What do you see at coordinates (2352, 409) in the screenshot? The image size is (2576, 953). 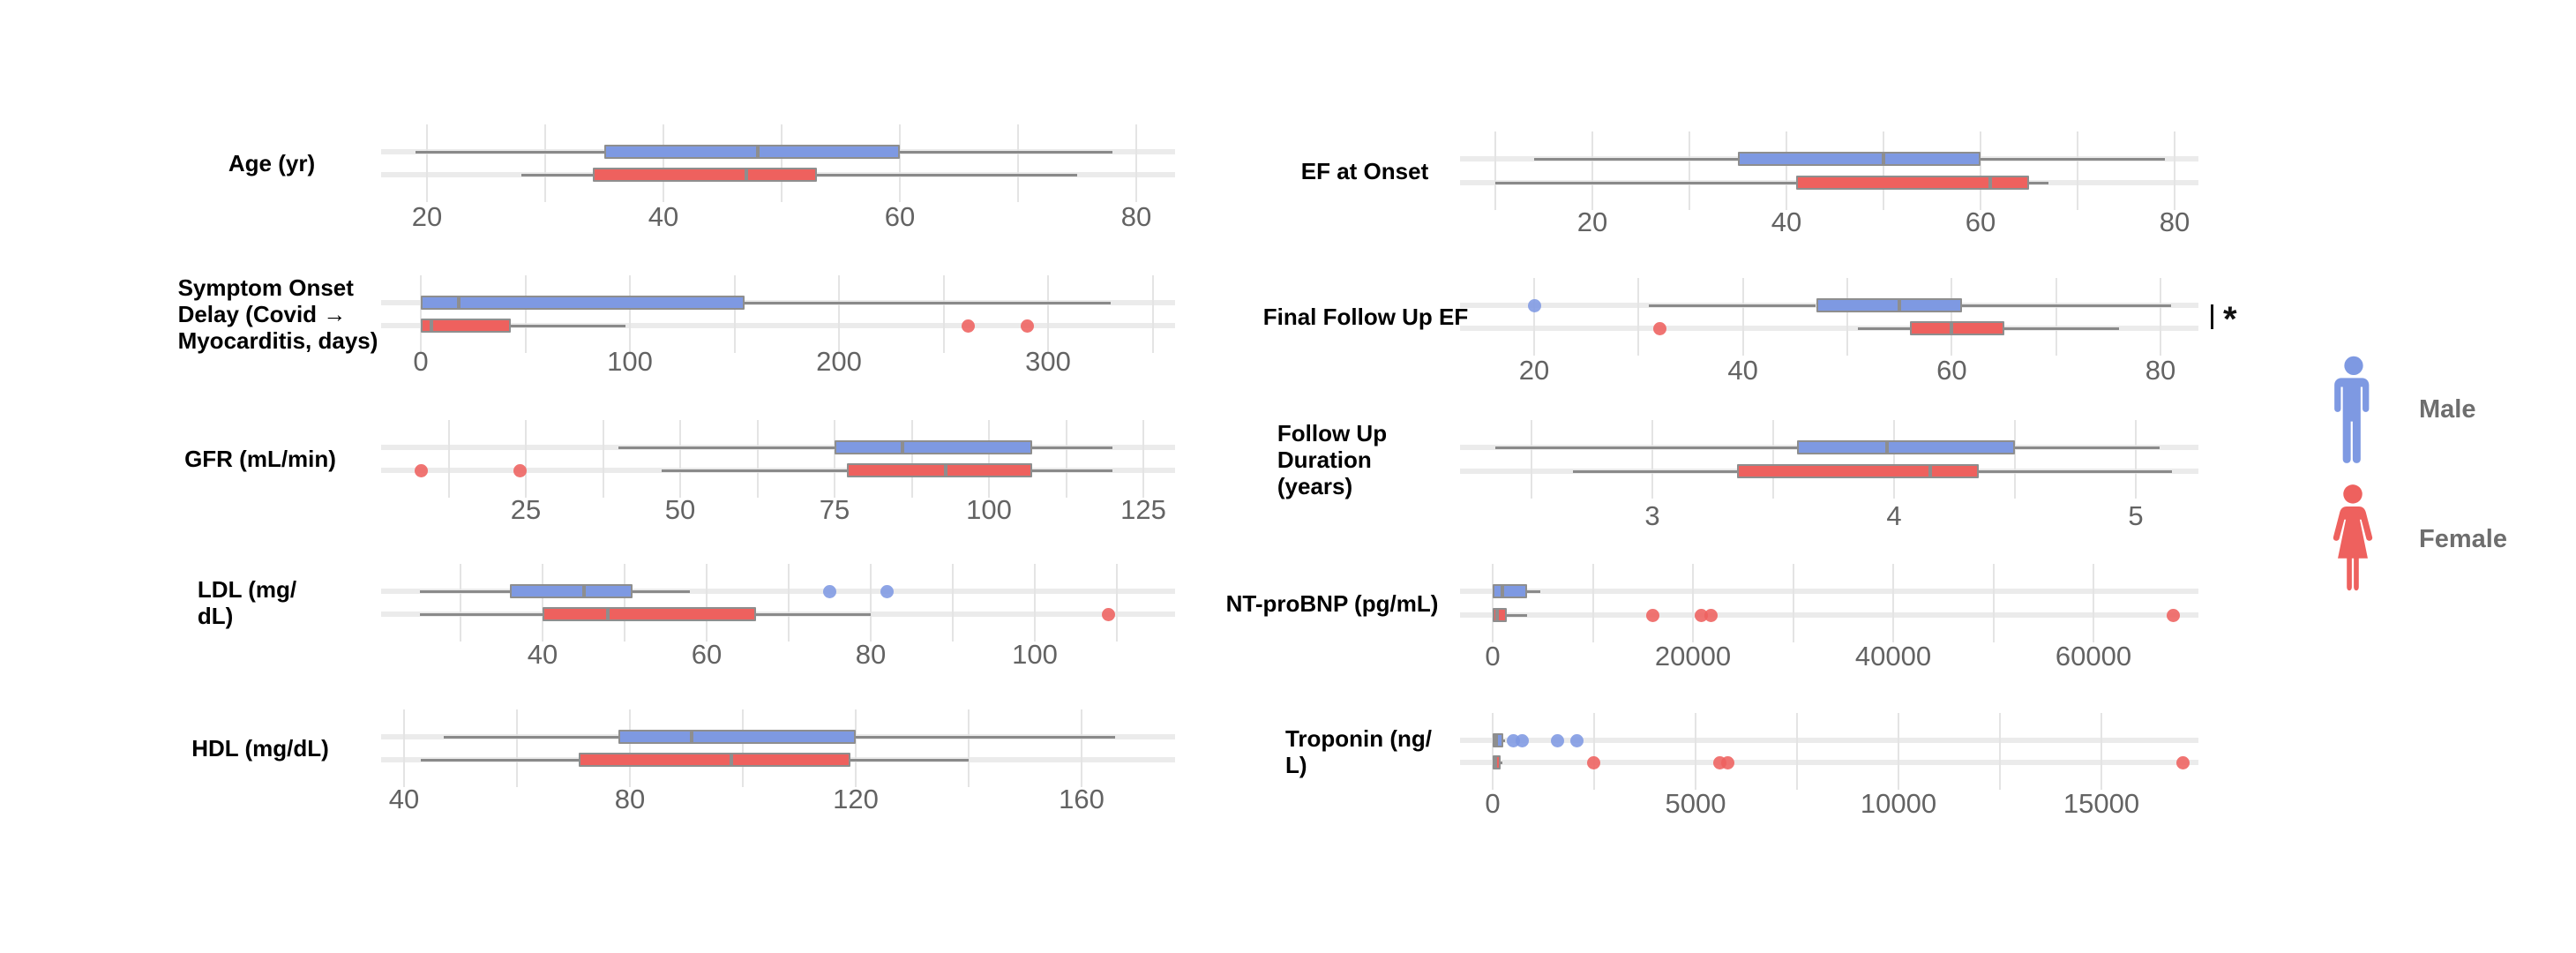 I see `male-person-icon` at bounding box center [2352, 409].